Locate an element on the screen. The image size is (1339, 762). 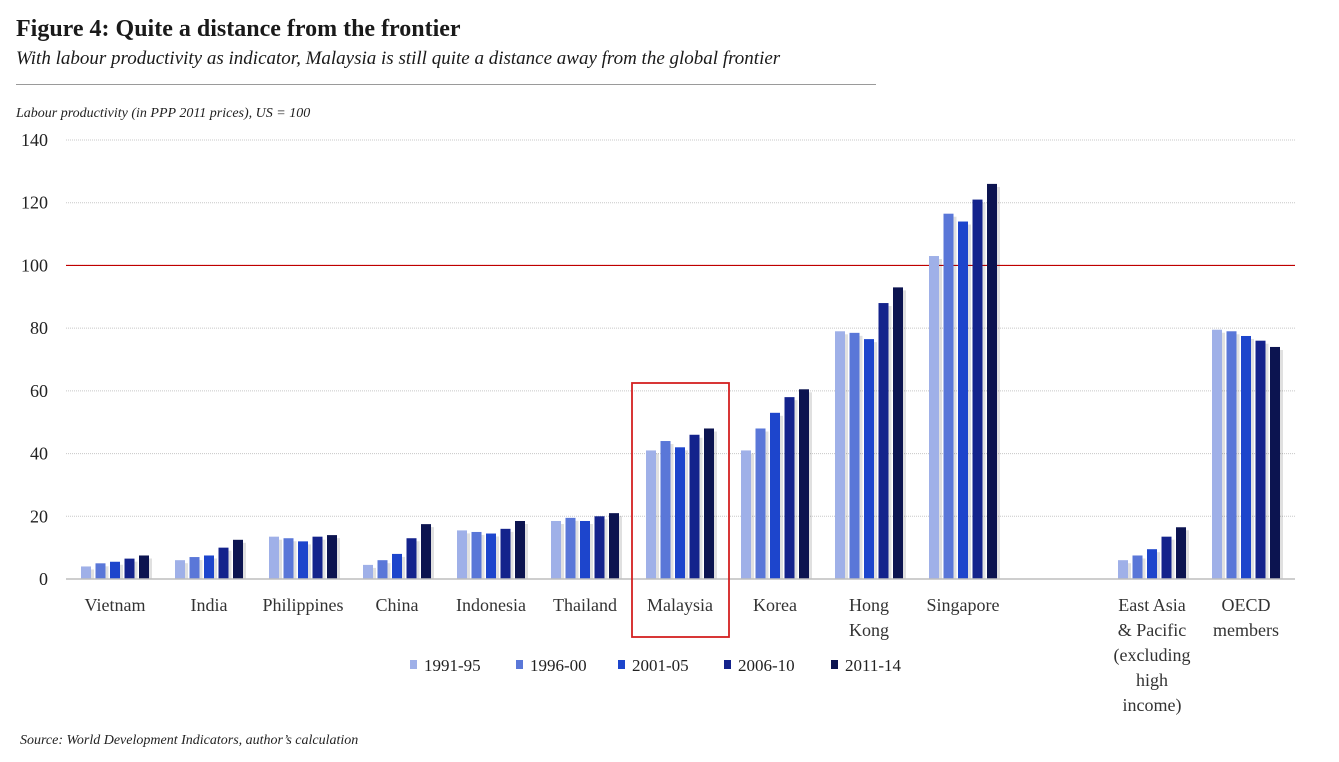
category-label: East Asia is located at coordinates (1152, 605).